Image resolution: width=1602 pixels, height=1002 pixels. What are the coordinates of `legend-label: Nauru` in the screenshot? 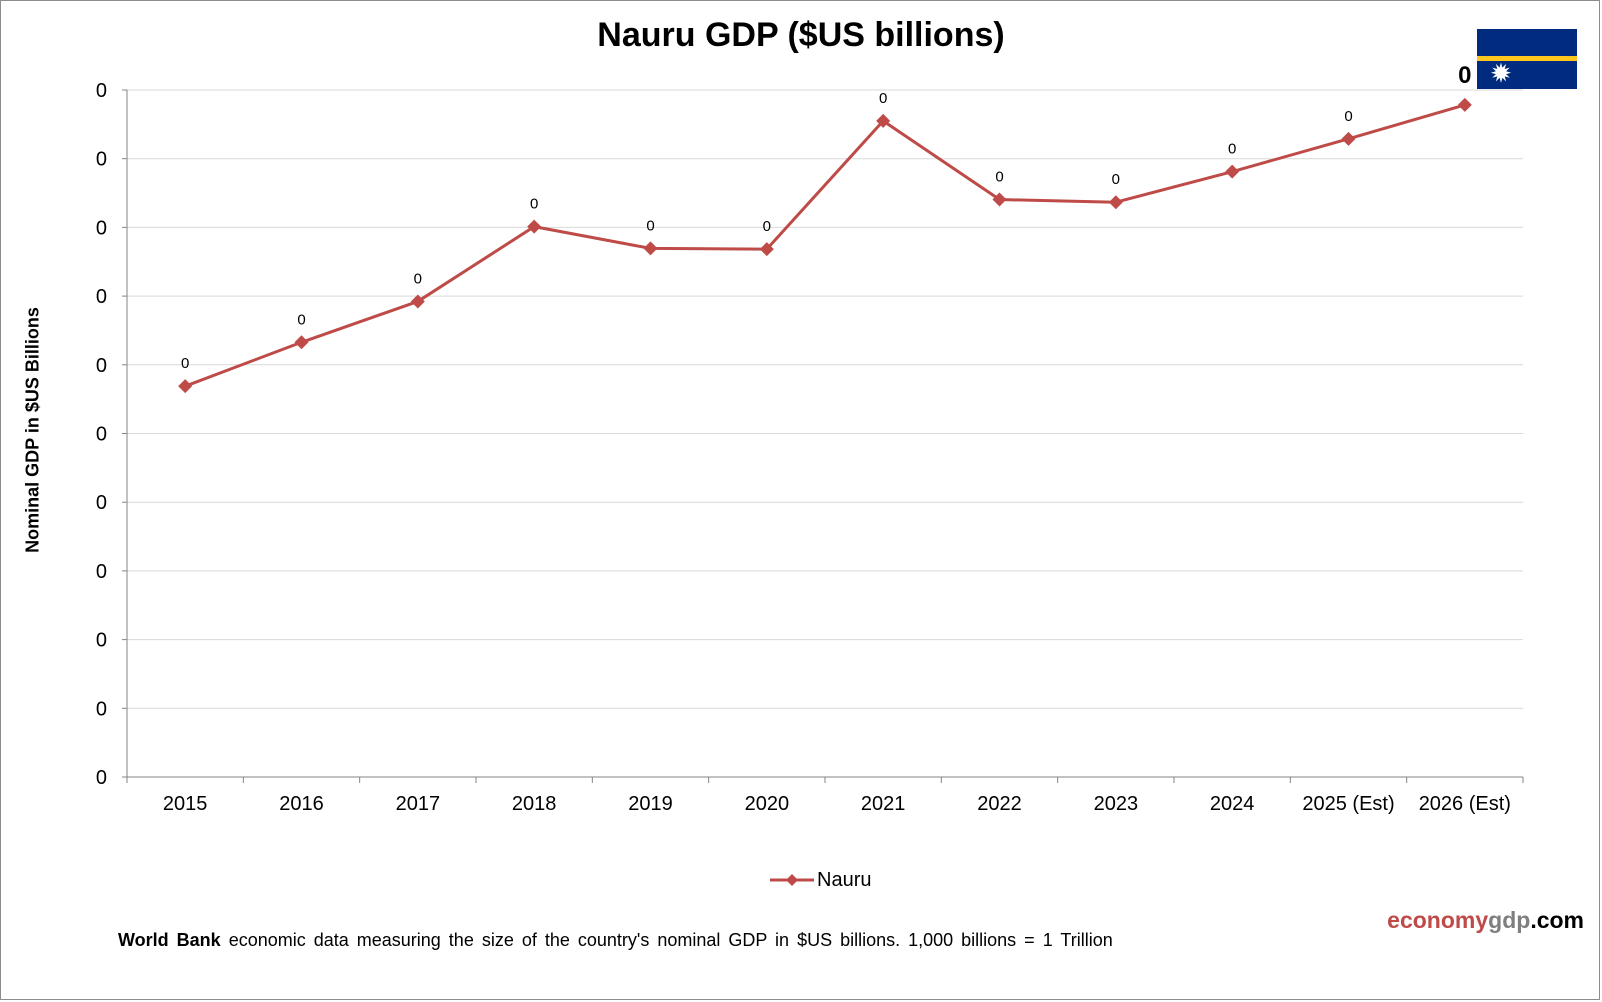 It's located at (844, 879).